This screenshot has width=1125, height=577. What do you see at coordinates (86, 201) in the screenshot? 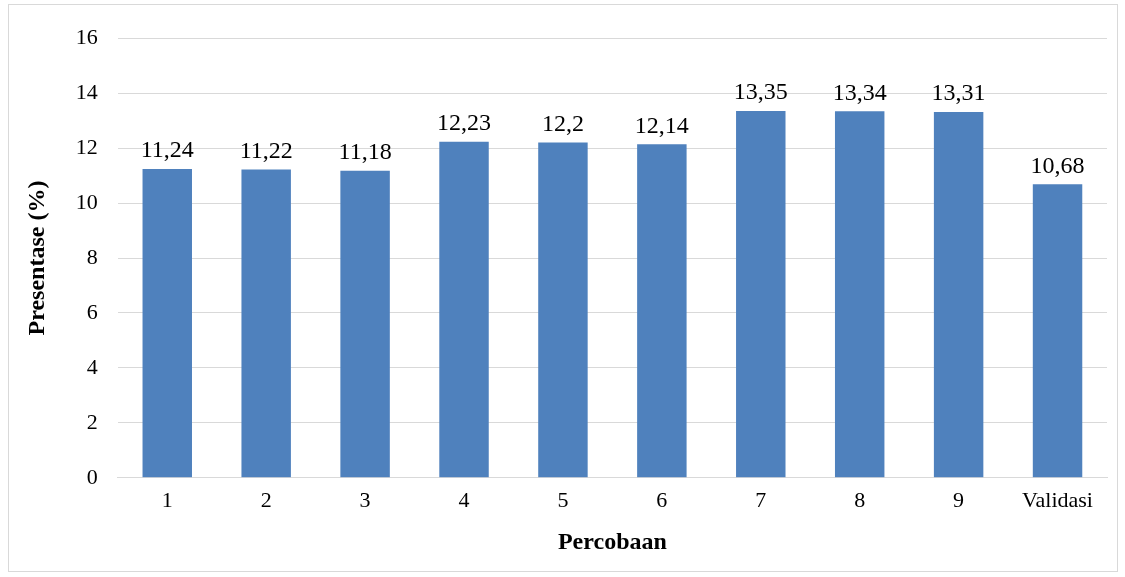
I see `y-tick-label: 10` at bounding box center [86, 201].